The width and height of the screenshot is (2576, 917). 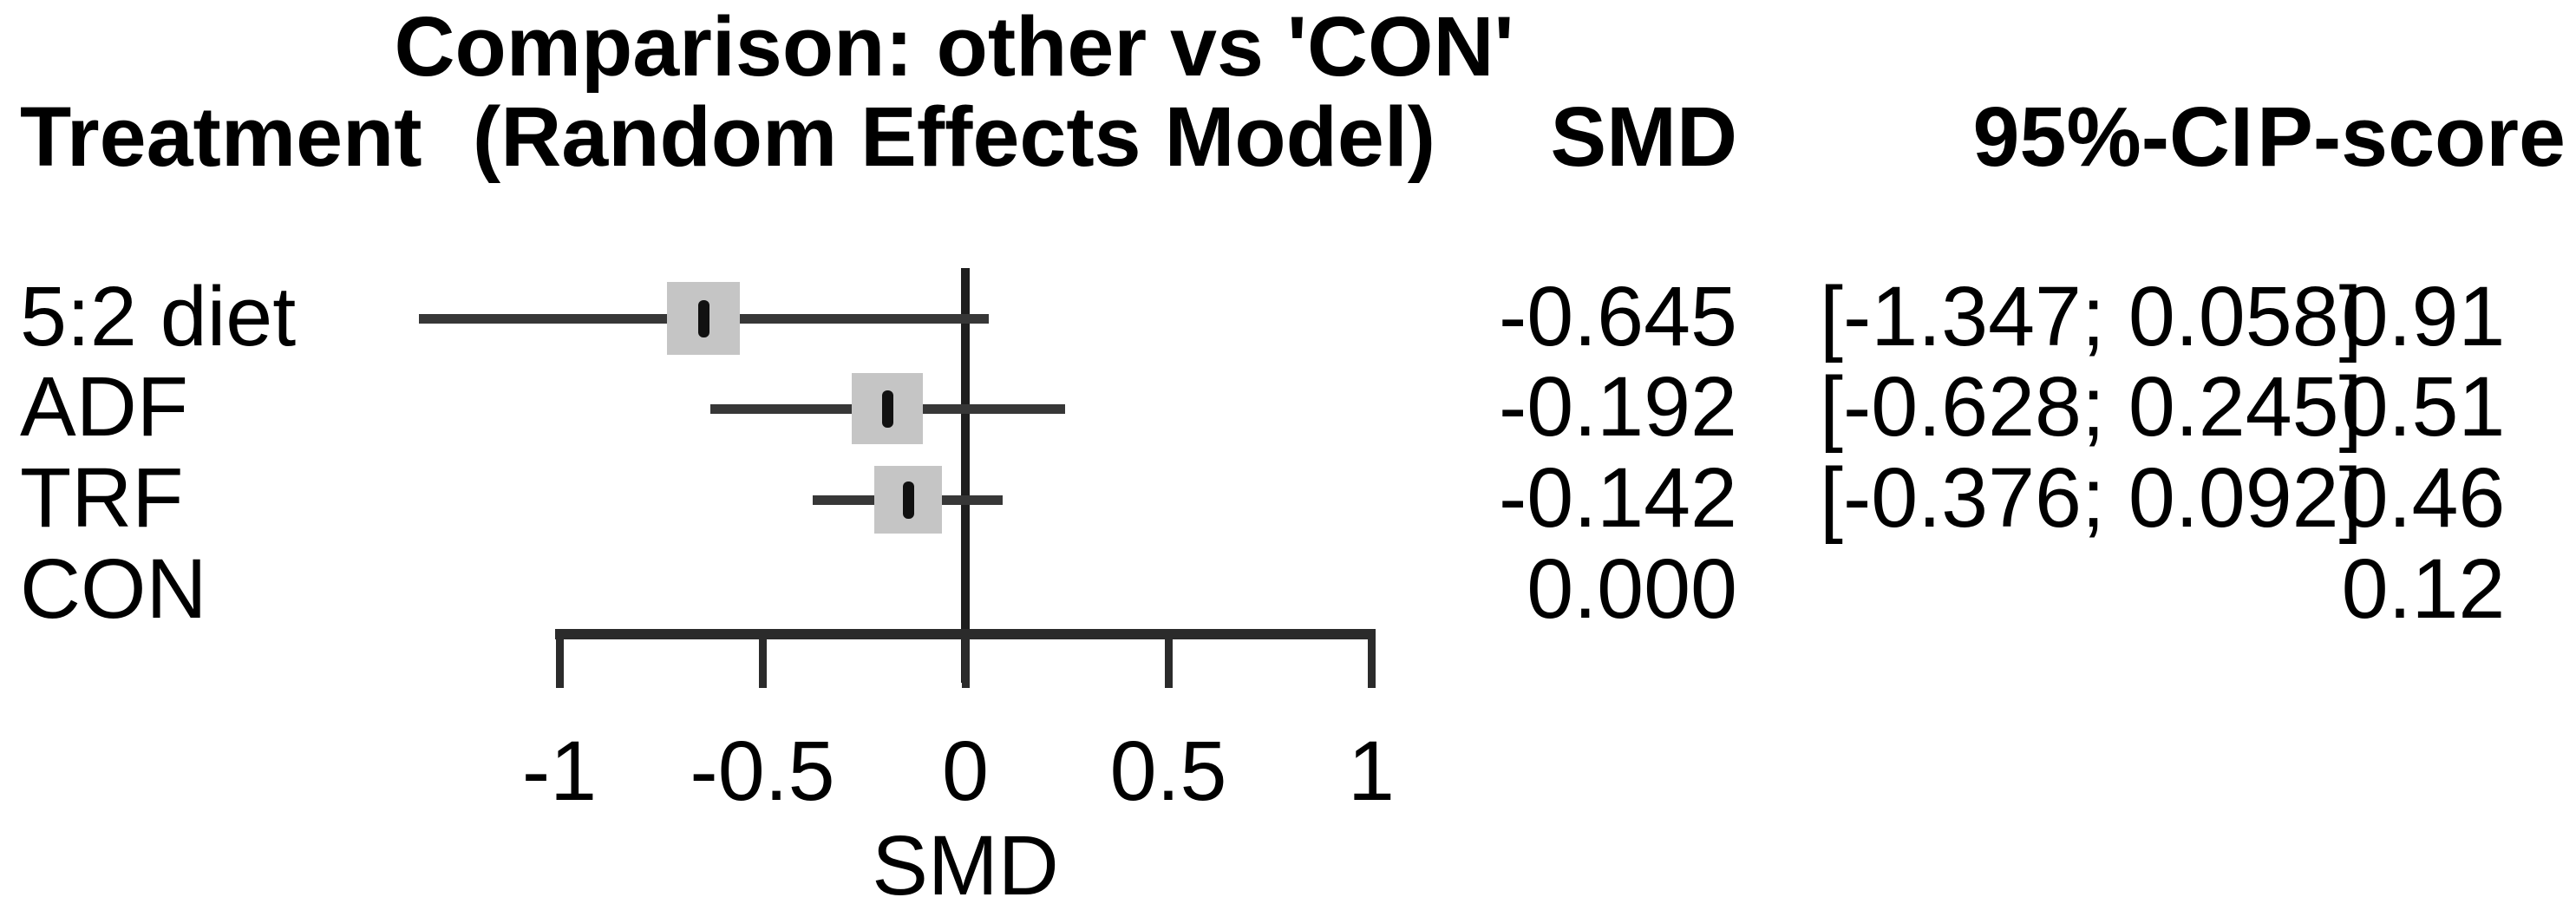 I want to click on column-header-ci: 95%-CI, so click(x=2112, y=136).